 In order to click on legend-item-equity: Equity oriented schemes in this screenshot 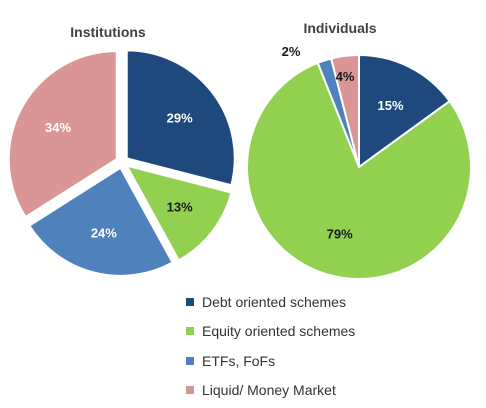, I will do `click(270, 332)`.